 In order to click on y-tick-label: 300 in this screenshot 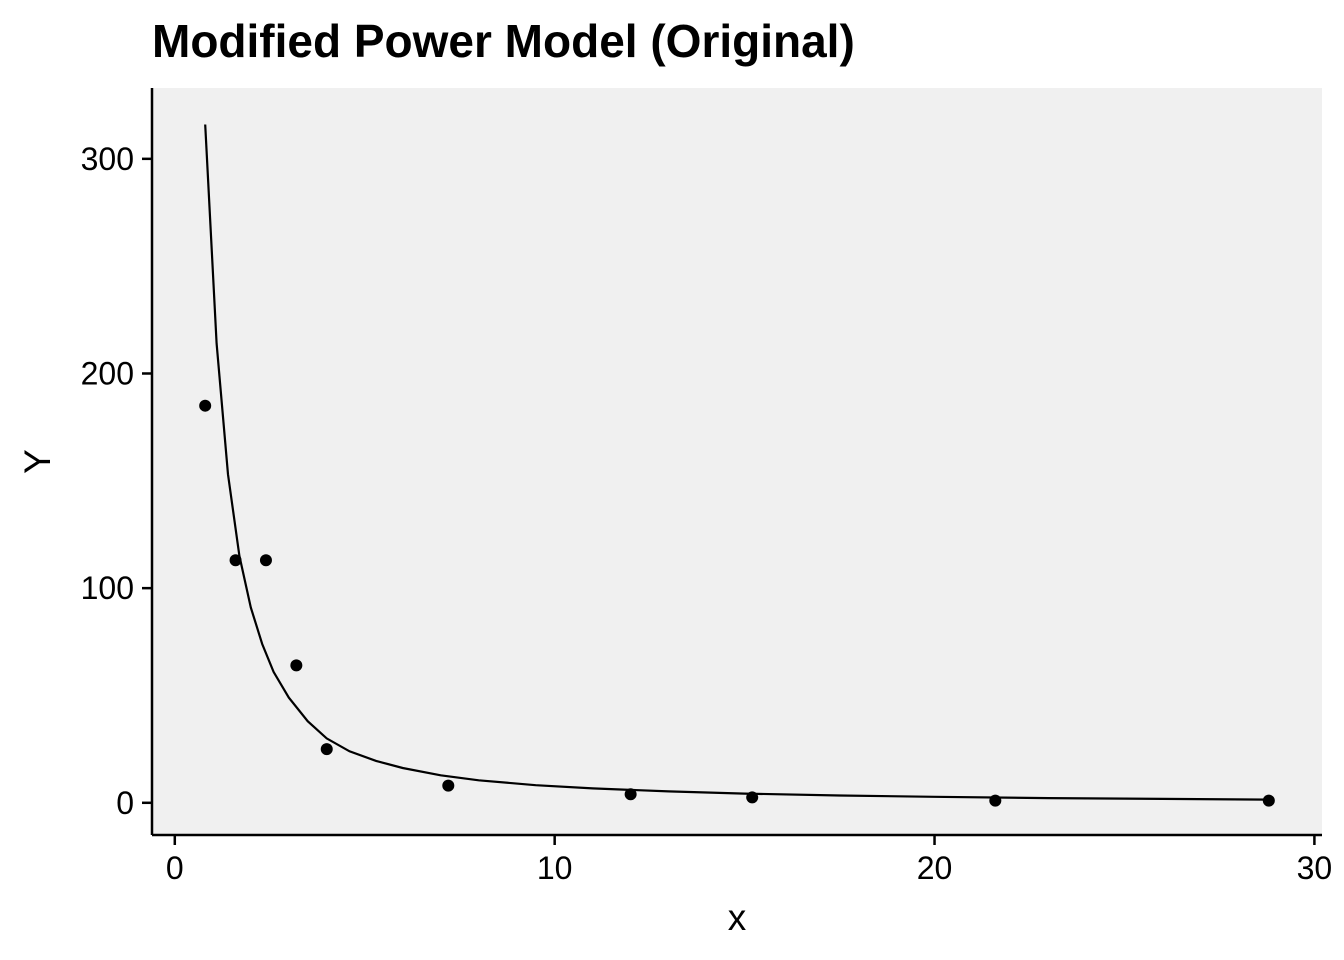, I will do `click(107, 159)`.